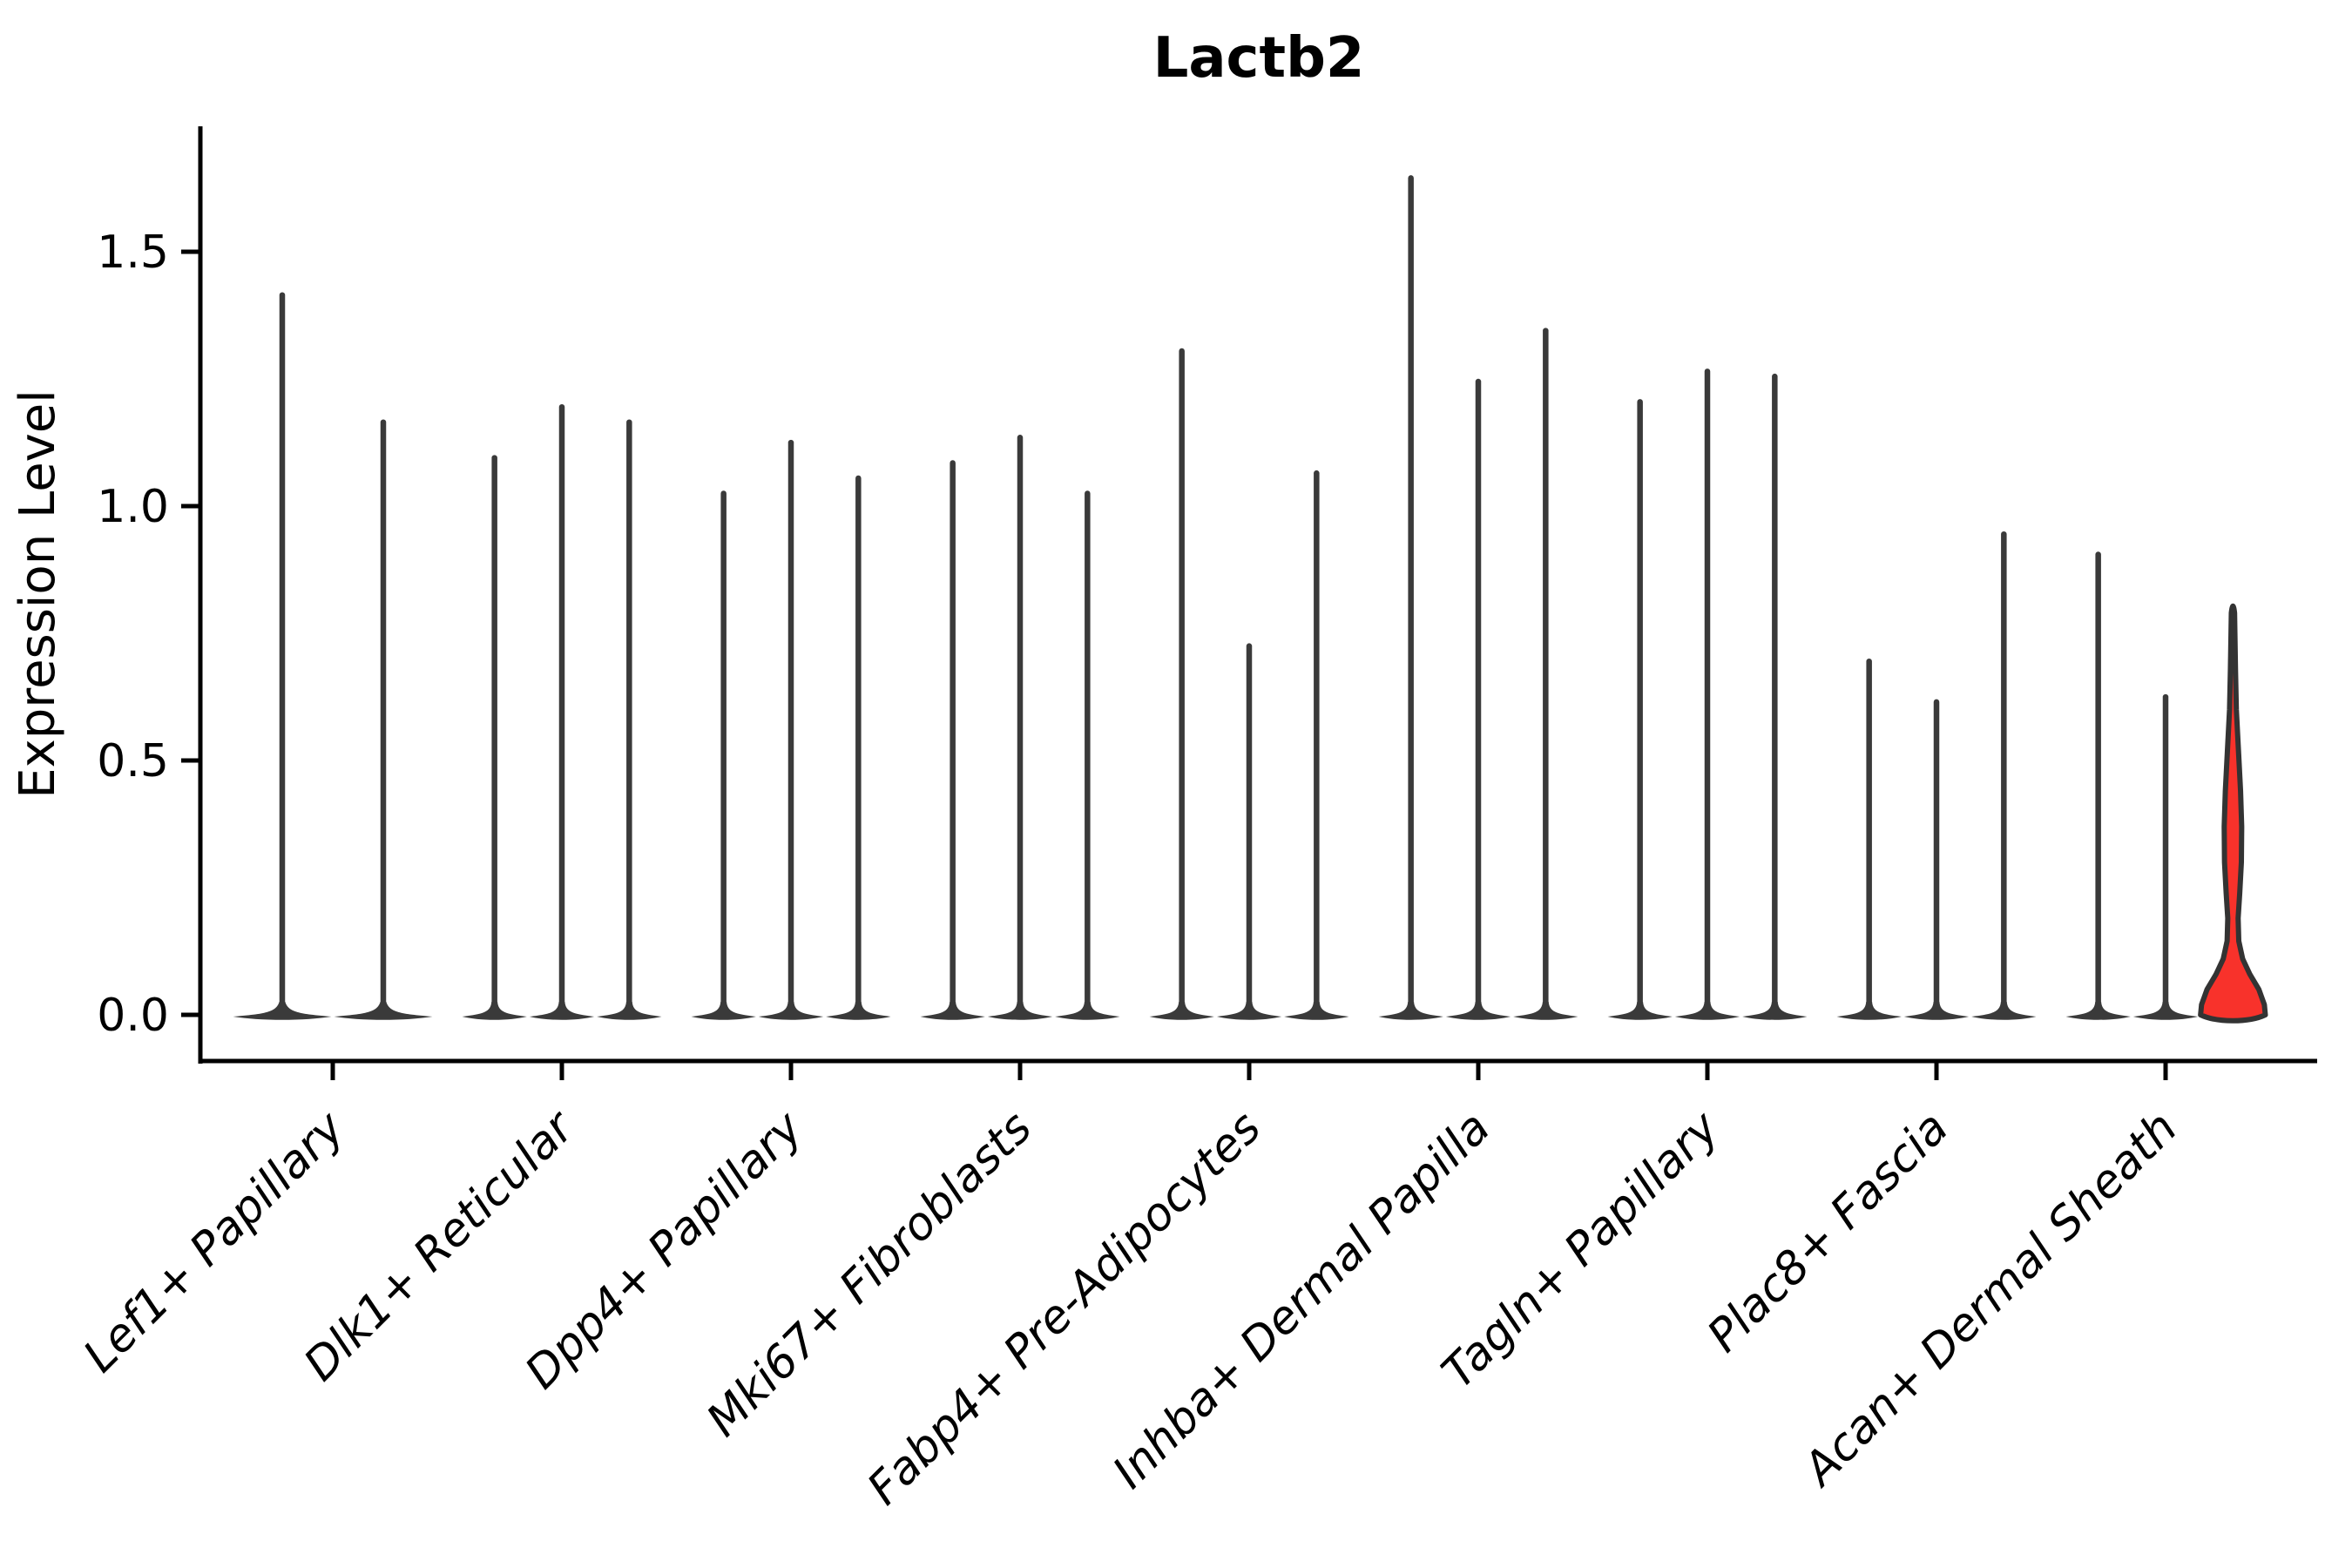 The width and height of the screenshot is (2352, 1568). Describe the element at coordinates (383, 719) in the screenshot. I see `violin-group1-v2` at that location.